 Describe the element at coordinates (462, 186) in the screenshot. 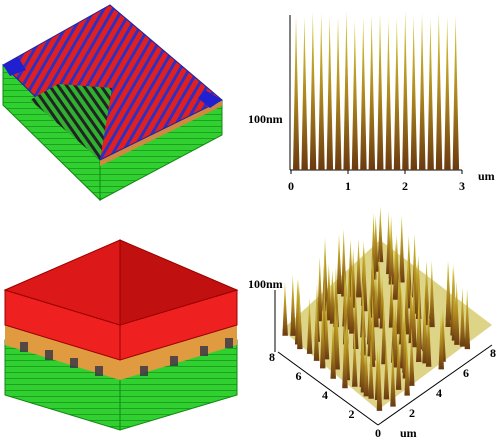

I see `tick-label: 3` at that location.